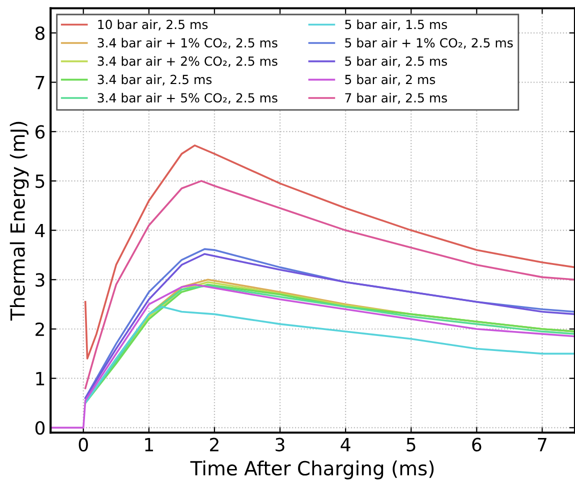 The height and width of the screenshot is (485, 575). What do you see at coordinates (396, 62) in the screenshot?
I see `legend-label: 5 bar air, 2.5 ms` at bounding box center [396, 62].